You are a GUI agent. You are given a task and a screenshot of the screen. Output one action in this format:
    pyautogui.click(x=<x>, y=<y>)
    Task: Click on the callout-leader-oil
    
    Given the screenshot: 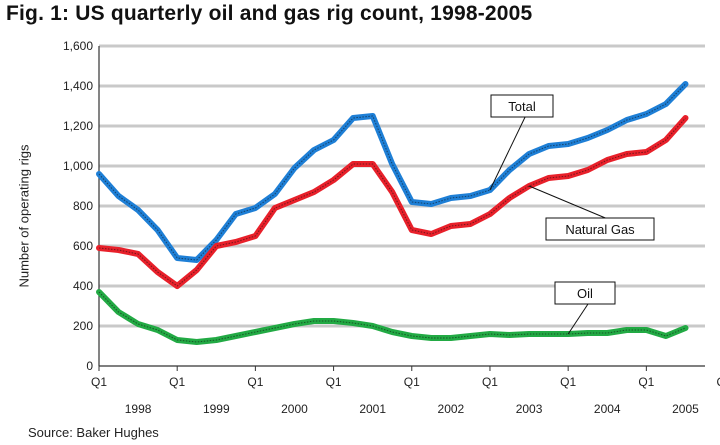 What is the action you would take?
    pyautogui.click(x=578, y=319)
    